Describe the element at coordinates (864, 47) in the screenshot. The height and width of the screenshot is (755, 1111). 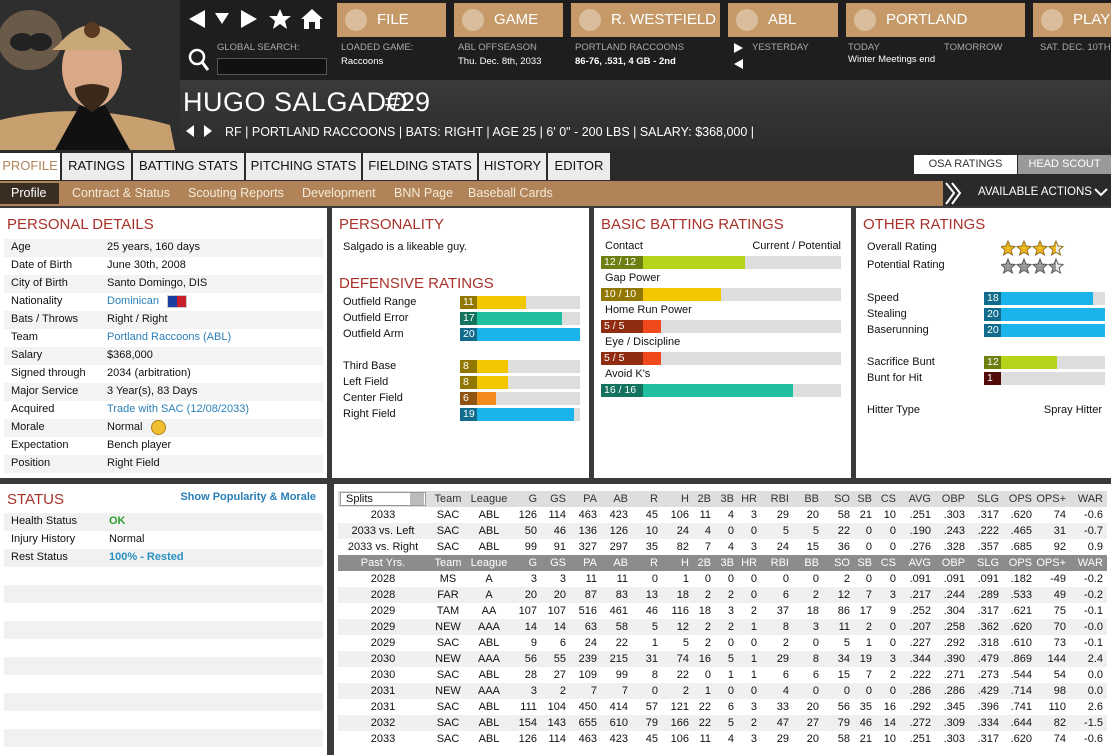
I see `calendar-label: TODAY` at that location.